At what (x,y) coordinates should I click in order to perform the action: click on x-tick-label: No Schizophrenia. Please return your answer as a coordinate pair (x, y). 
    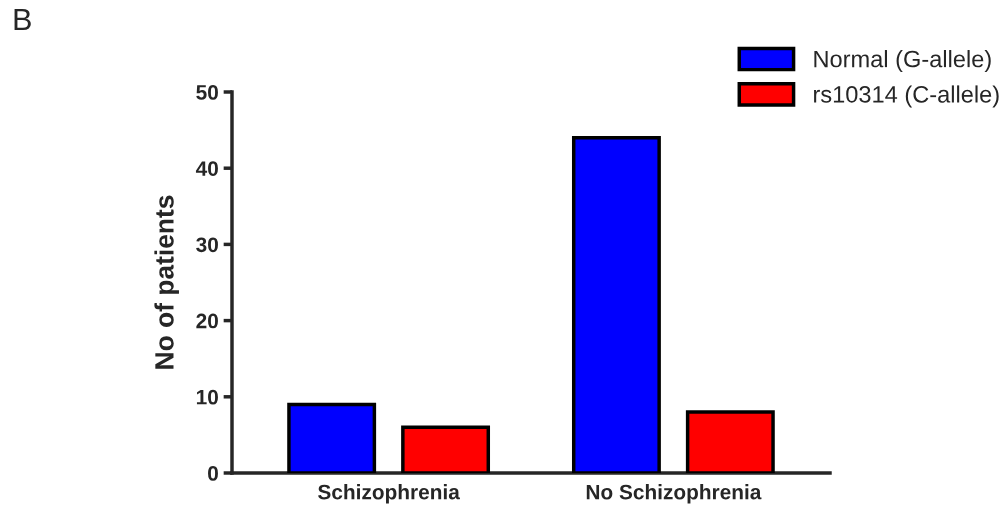
    Looking at the image, I should click on (674, 494).